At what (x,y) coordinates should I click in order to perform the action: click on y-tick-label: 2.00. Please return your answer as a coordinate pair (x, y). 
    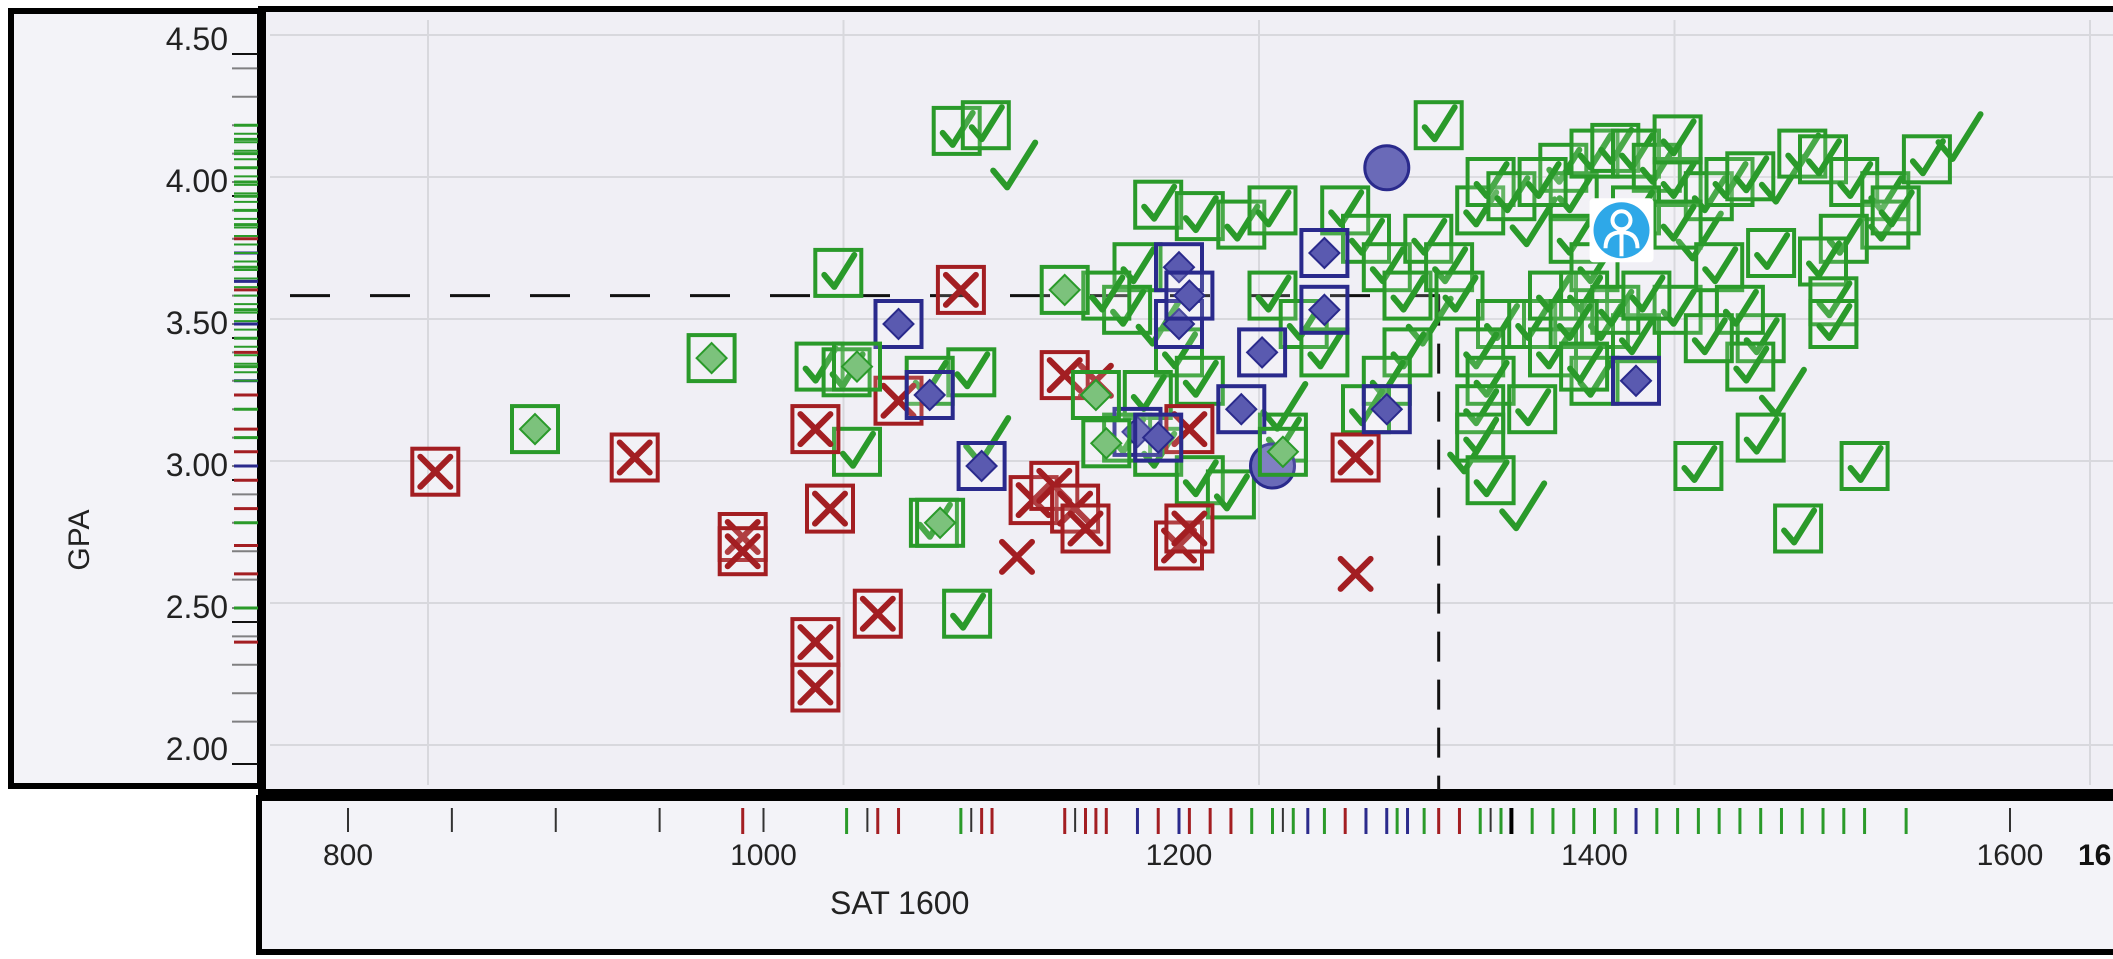
    Looking at the image, I should click on (197, 749).